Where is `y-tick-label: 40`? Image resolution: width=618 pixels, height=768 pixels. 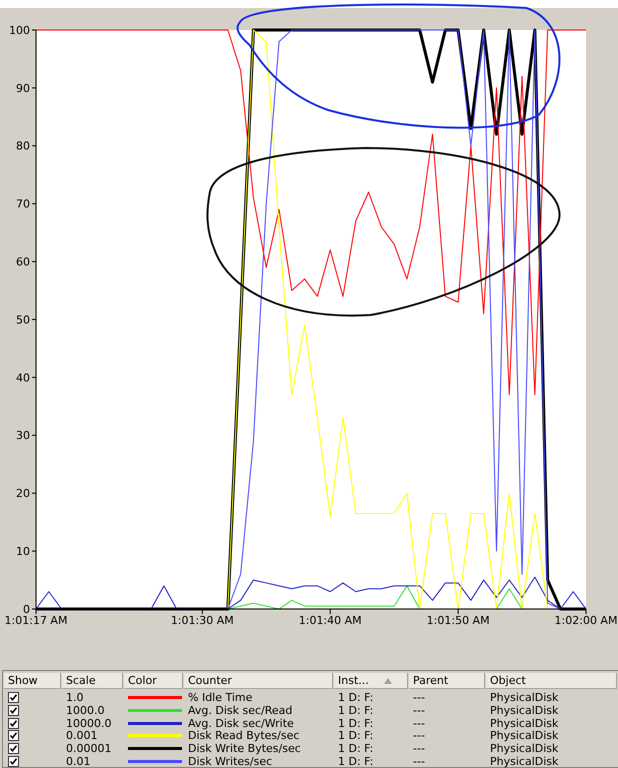 y-tick-label: 40 is located at coordinates (23, 377).